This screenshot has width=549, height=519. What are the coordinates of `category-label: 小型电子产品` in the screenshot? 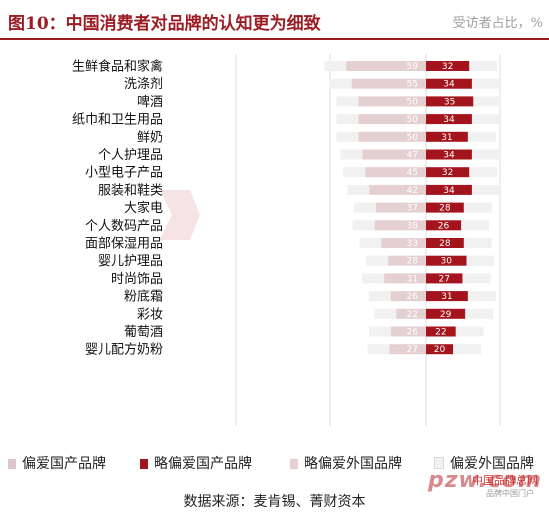 It's located at (124, 173).